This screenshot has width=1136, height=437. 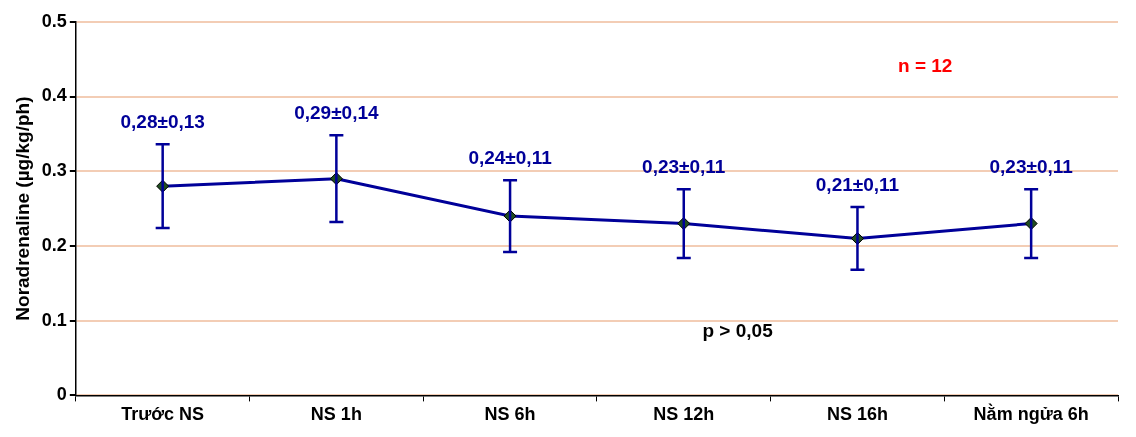 I want to click on annotation: n = 12, so click(x=925, y=65).